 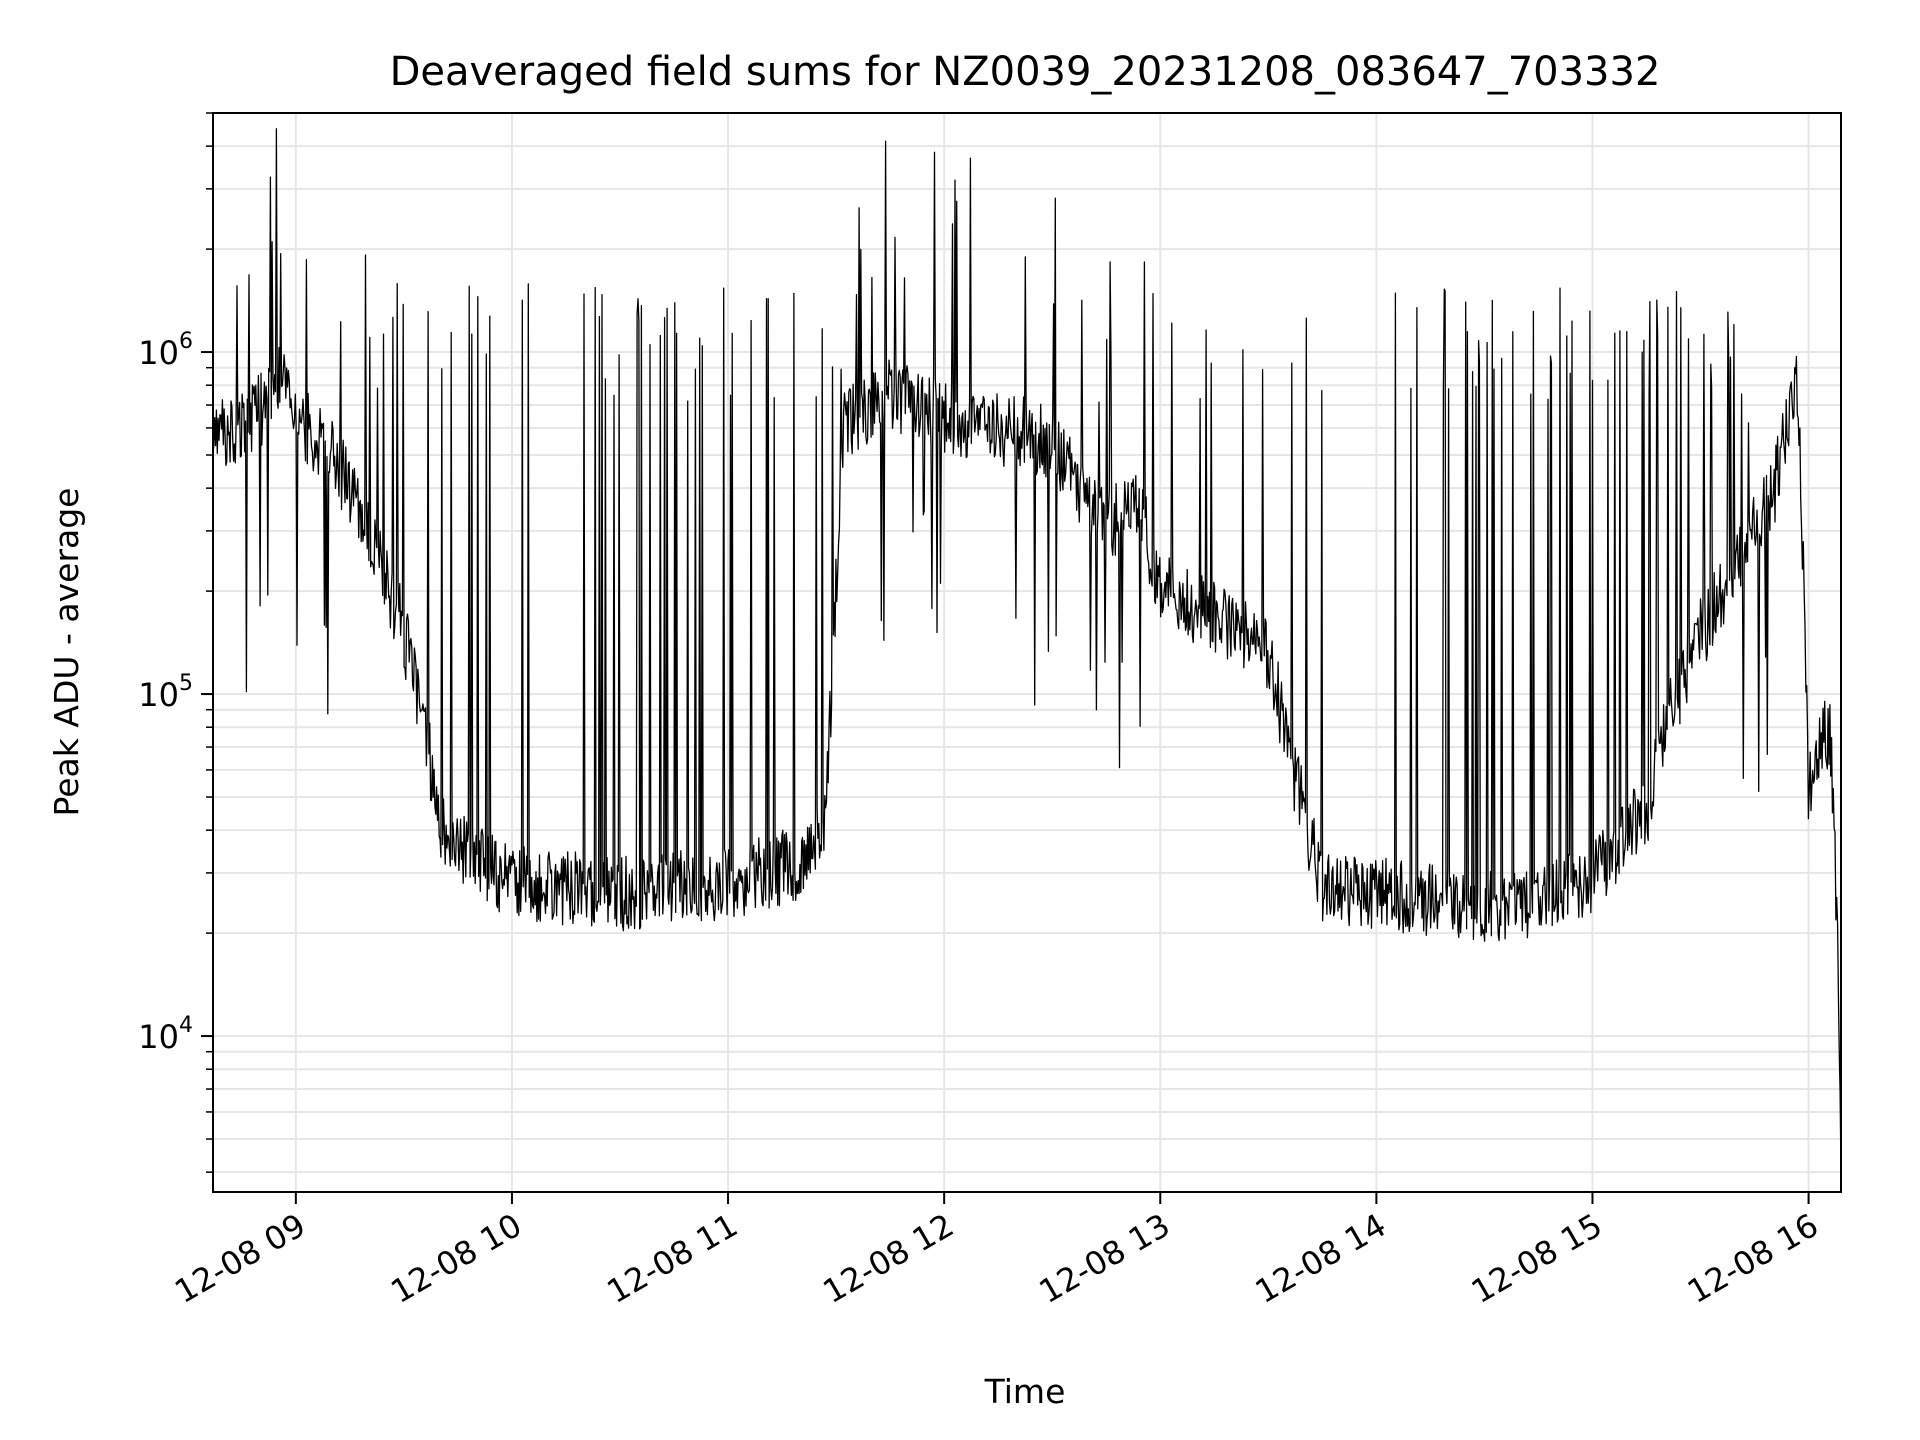 I want to click on y-tick-label: 10⁶, so click(x=165, y=350).